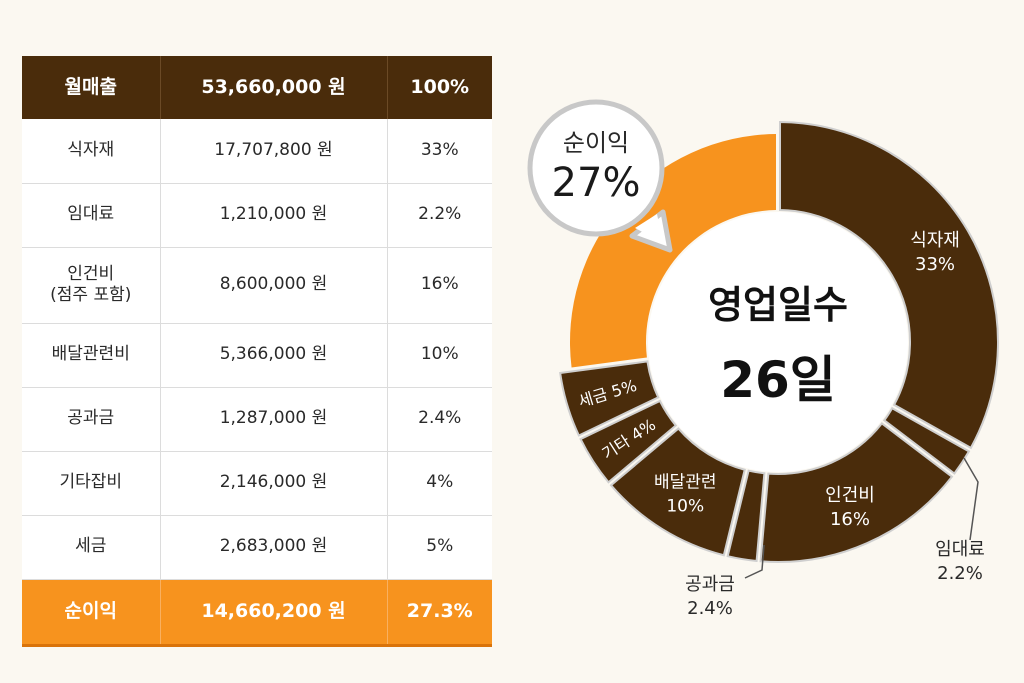  Describe the element at coordinates (274, 613) in the screenshot. I see `footer-amount: 14,660,200 원` at that location.